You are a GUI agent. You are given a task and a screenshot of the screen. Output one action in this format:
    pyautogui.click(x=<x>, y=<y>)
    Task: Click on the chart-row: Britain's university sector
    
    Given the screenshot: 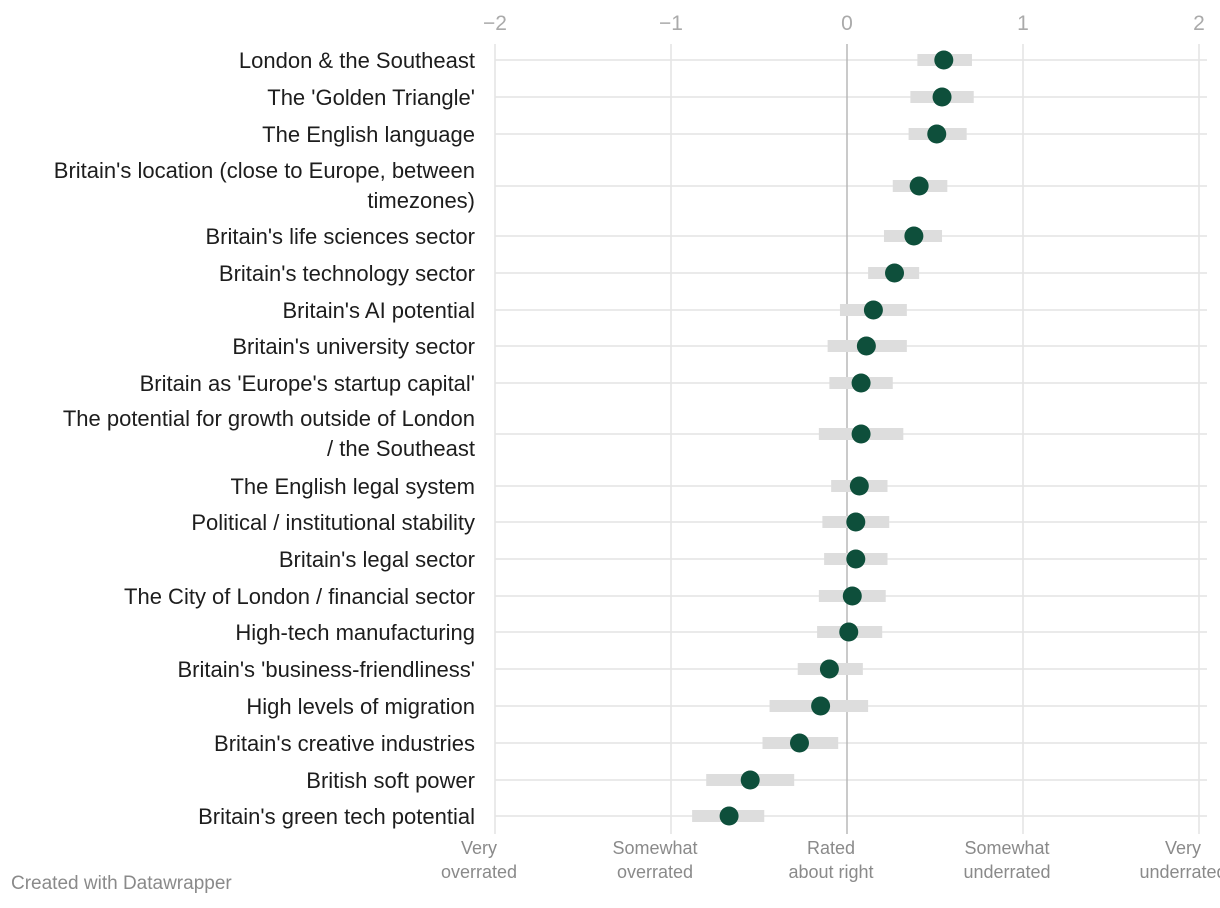 What is the action you would take?
    pyautogui.click(x=569, y=346)
    